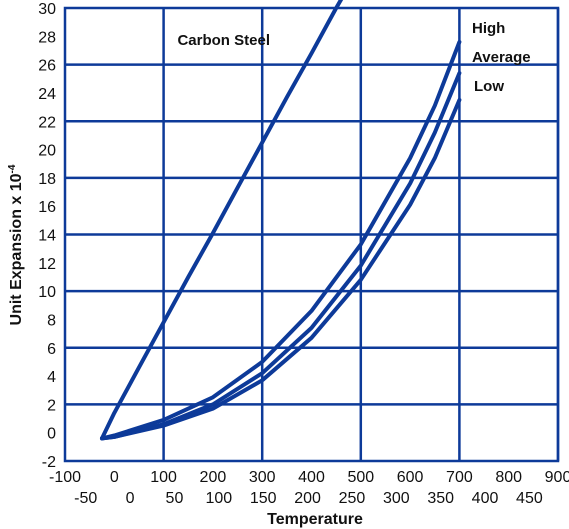 The width and height of the screenshot is (569, 529). Describe the element at coordinates (51, 434) in the screenshot. I see `y-tick-label: 0` at that location.